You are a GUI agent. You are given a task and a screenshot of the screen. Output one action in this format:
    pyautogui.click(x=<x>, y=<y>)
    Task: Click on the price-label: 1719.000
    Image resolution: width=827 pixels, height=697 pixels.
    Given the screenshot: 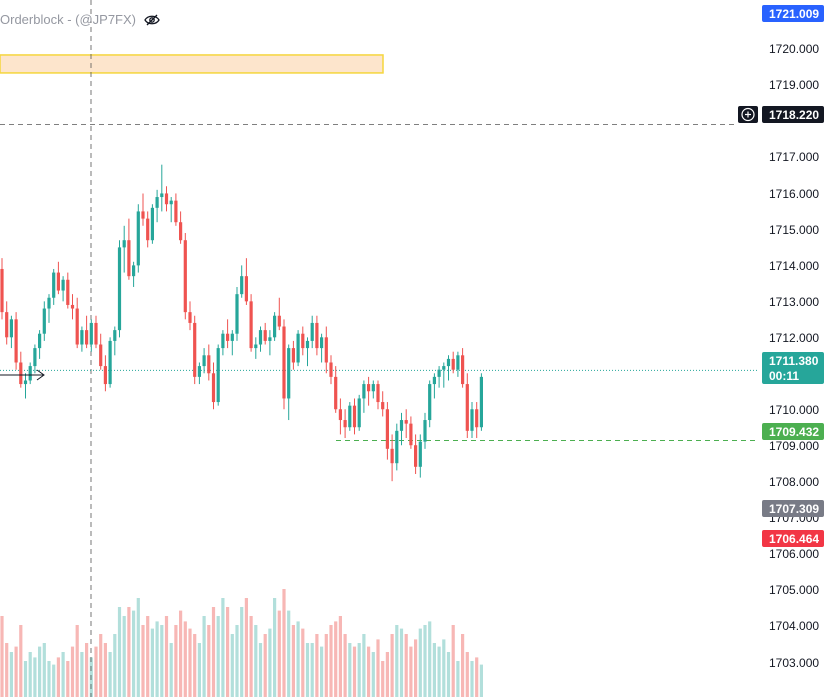 What is the action you would take?
    pyautogui.click(x=794, y=85)
    